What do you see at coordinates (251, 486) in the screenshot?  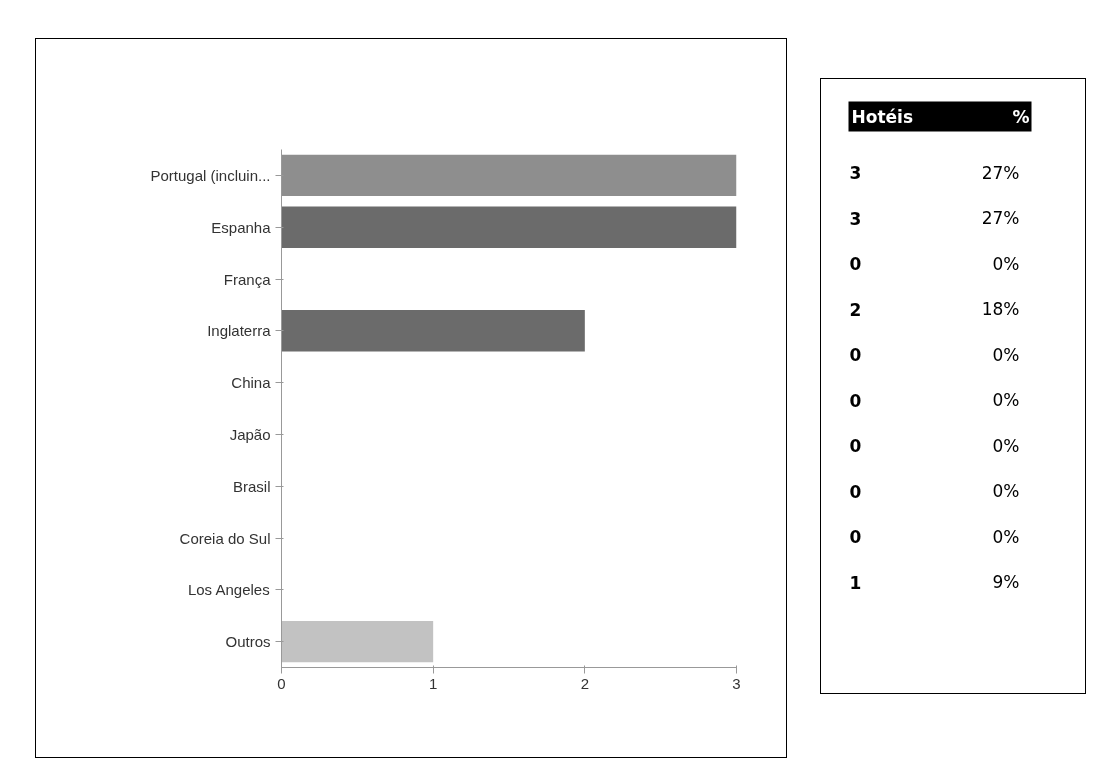 I see `y-tick-label: Brasil` at bounding box center [251, 486].